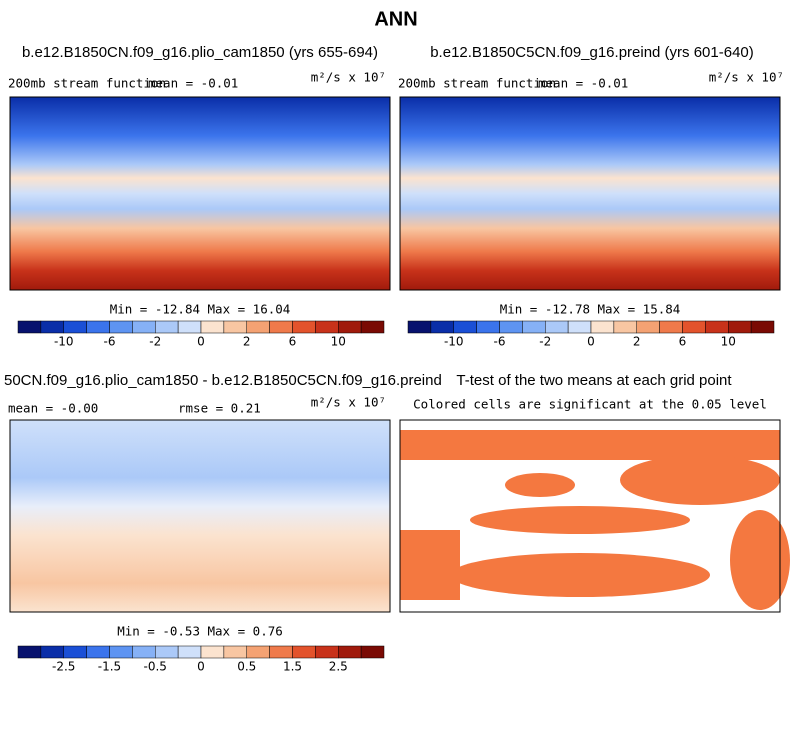 The image size is (792, 733). I want to click on colorbar-label: -0.5, so click(155, 667).